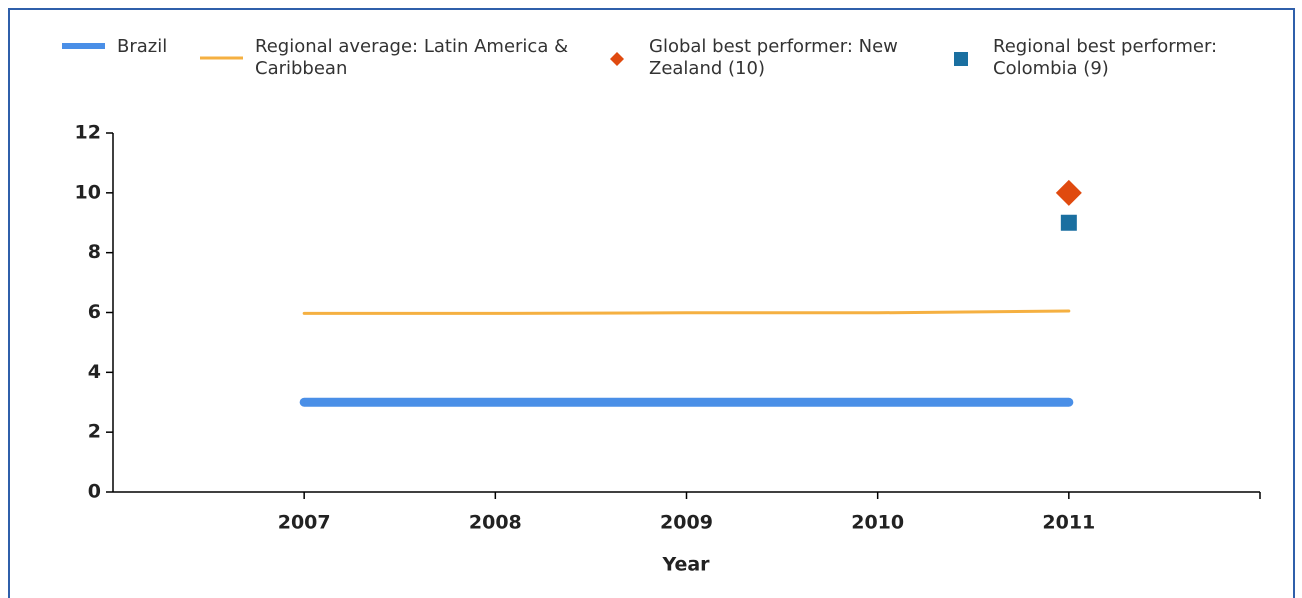 The image size is (1302, 598). Describe the element at coordinates (94, 312) in the screenshot. I see `y-tick-label: 6` at that location.